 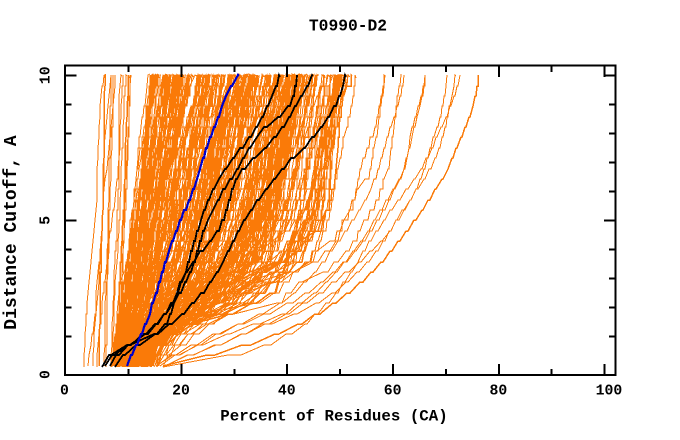 What do you see at coordinates (499, 392) in the screenshot?
I see `svg-text: 80` at bounding box center [499, 392].